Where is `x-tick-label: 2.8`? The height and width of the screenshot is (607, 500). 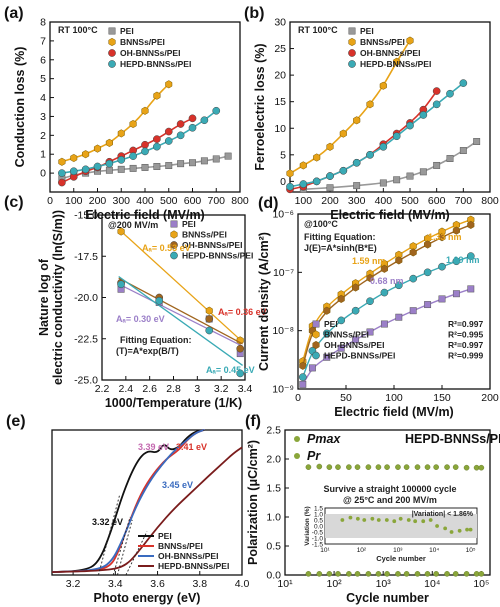
x-tick-label: 2.8 is located at coordinates (173, 389).